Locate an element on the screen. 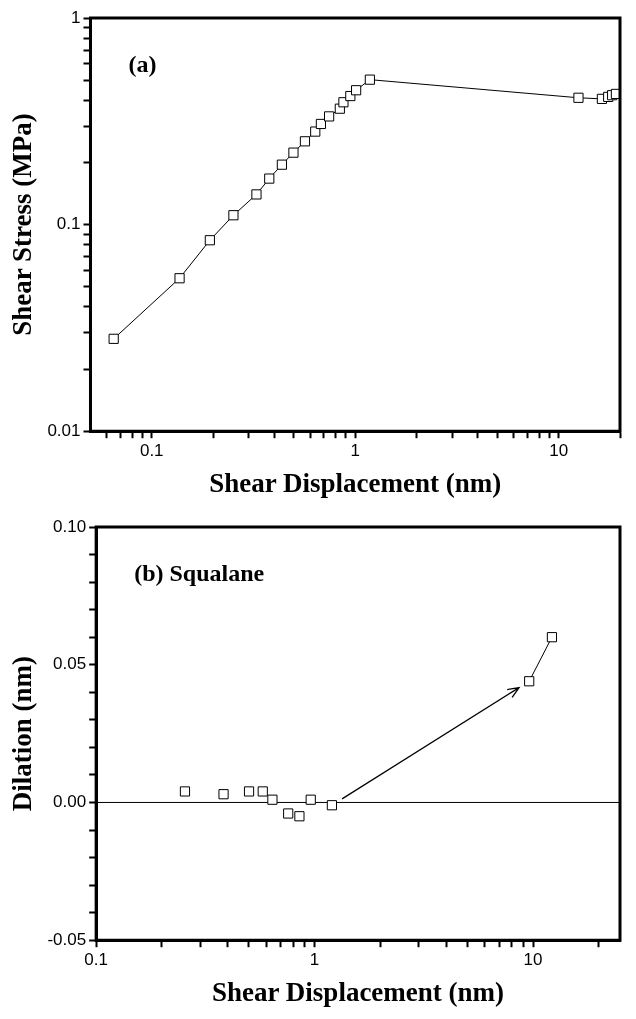 Image resolution: width=636 pixels, height=1019 pixels. y-tick-label: 0.01 is located at coordinates (64, 430).